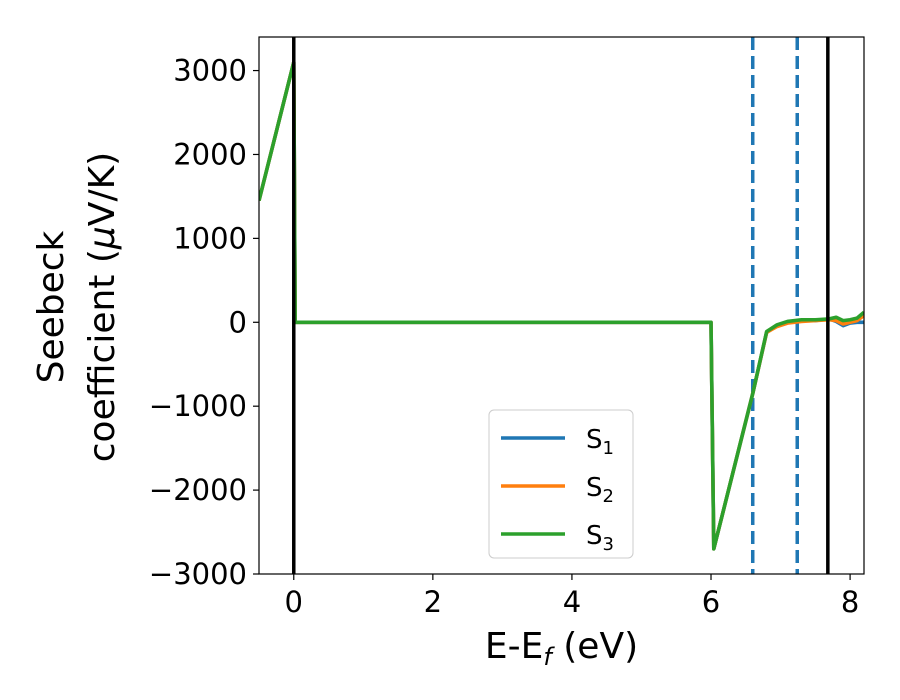 This screenshot has height=700, width=900. I want to click on legend-box, so click(561, 484).